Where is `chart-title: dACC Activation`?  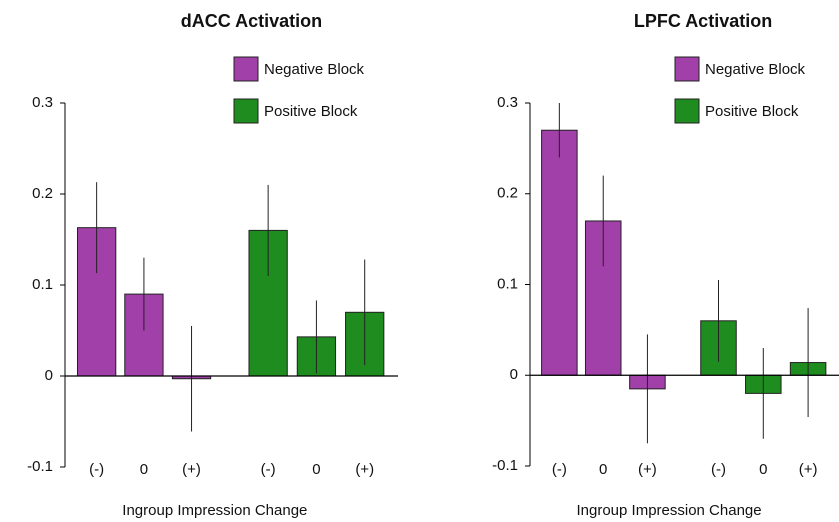
chart-title: dACC Activation is located at coordinates (251, 21).